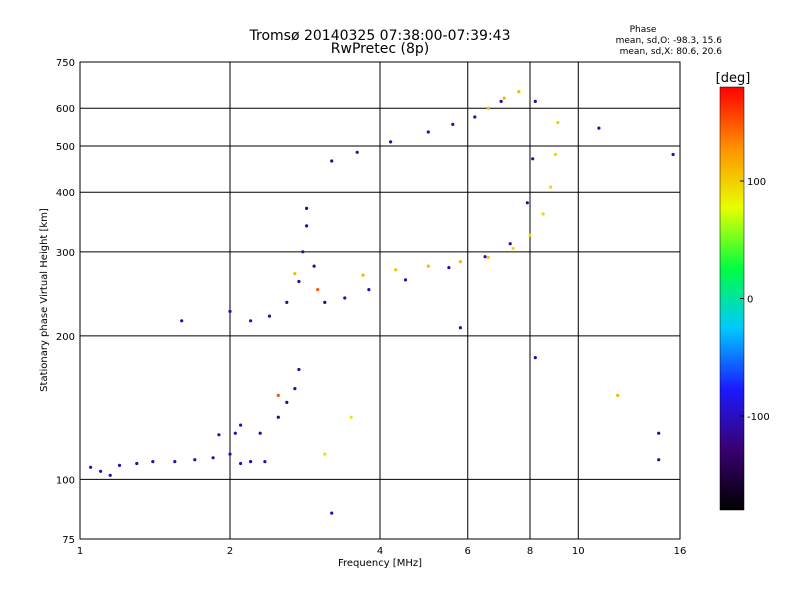 This screenshot has width=800, height=600. I want to click on x-tick-label: 16, so click(680, 551).